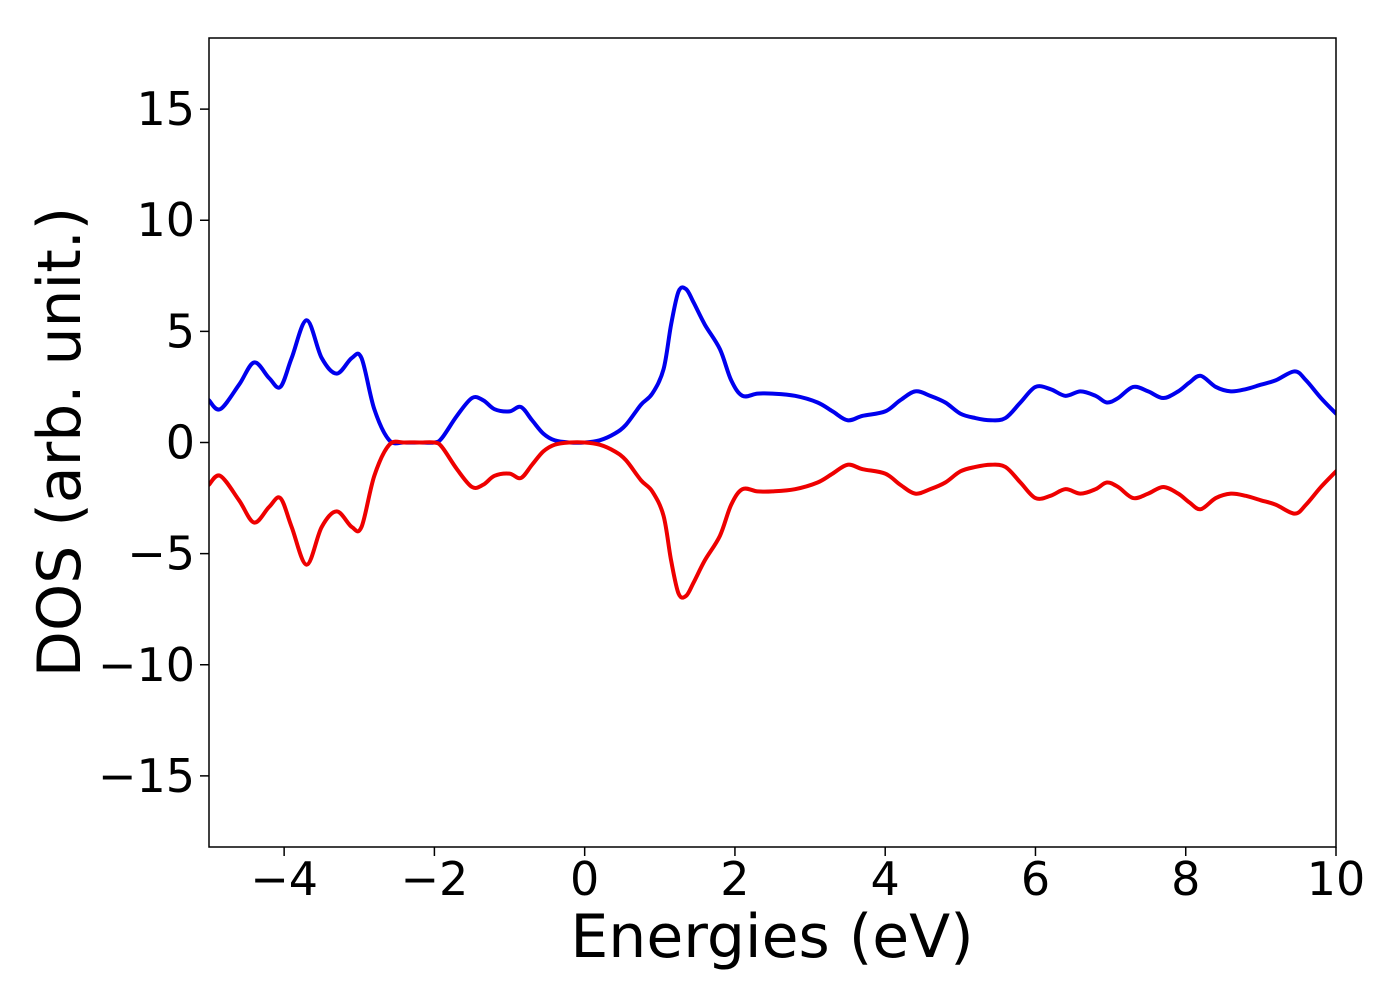  I want to click on x-axis: −4 −2 0 2 4 6 8 10, so click(807, 876).